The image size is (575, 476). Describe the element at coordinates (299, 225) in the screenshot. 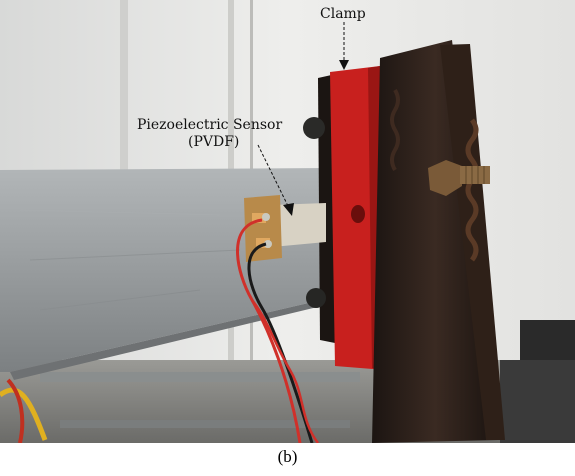

I see `pvdf-film` at that location.